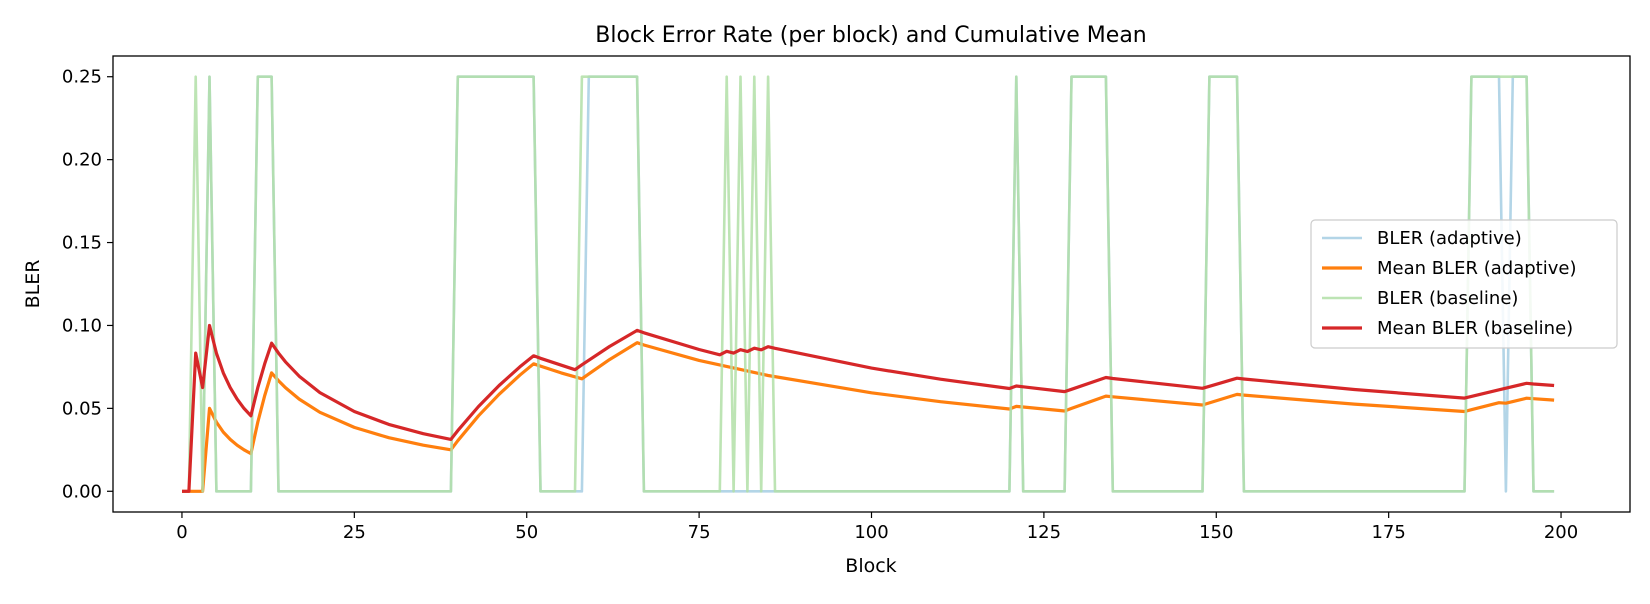 This screenshot has width=1650, height=604. I want to click on legend-label: Mean BLER (adaptive), so click(1477, 268).